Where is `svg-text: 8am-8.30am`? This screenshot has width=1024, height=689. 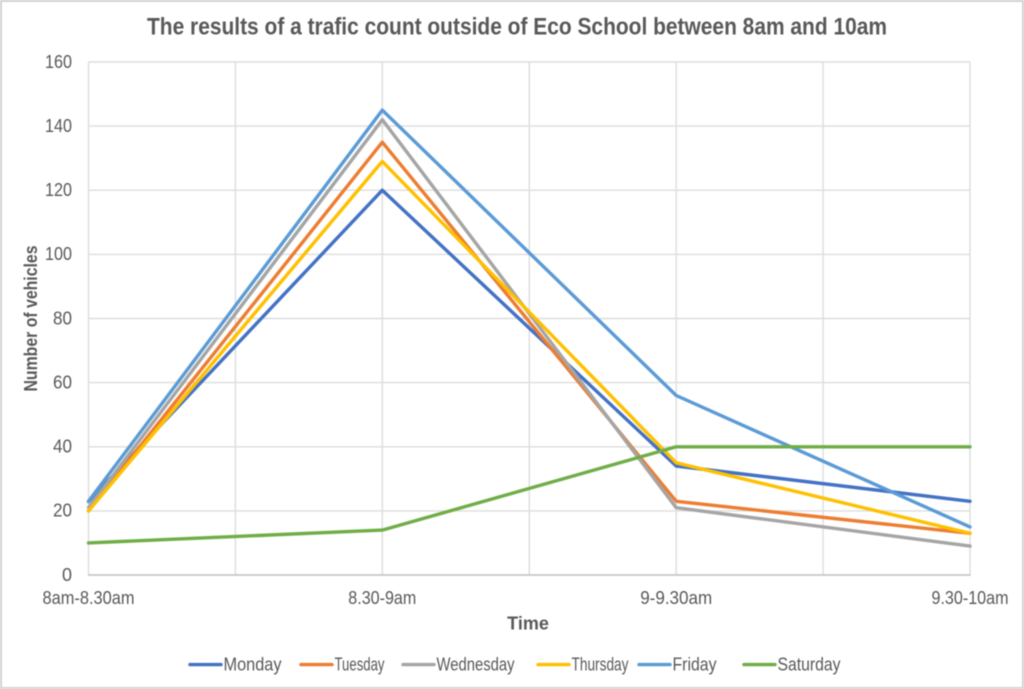
svg-text: 8am-8.30am is located at coordinates (89, 598).